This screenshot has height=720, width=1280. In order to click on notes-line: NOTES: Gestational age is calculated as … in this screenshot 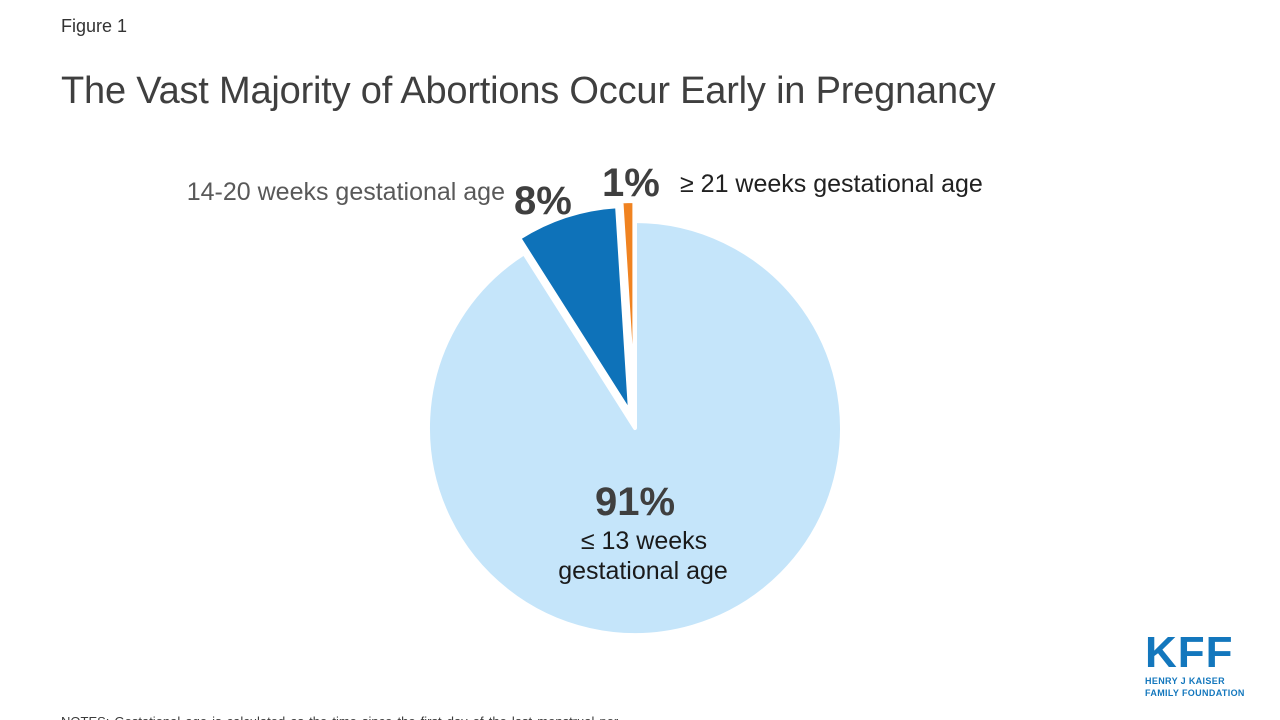, I will do `click(422, 715)`.